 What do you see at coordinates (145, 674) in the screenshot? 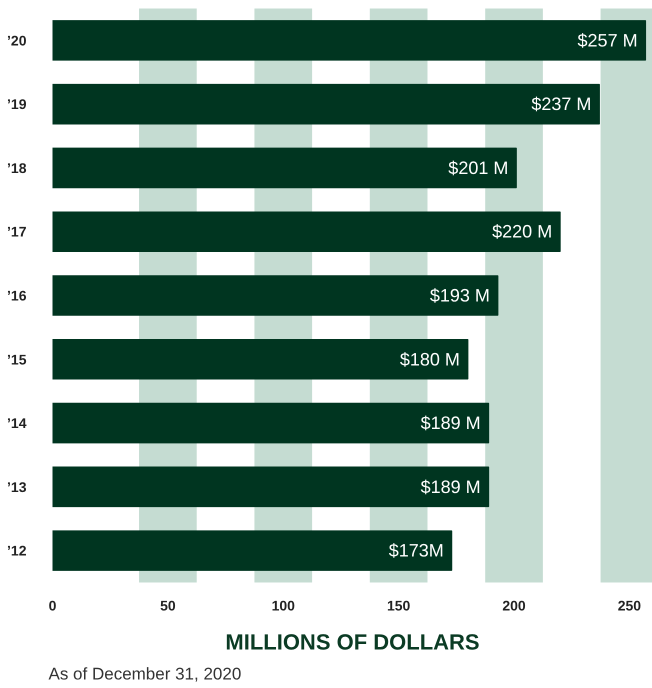
I see `text: As of December 31, 2020` at bounding box center [145, 674].